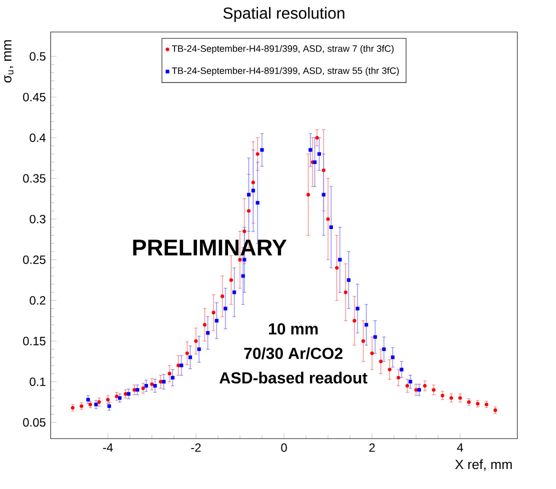 The image size is (556, 489). I want to click on legend-label: TB-24-September-H4-891/399, ASD, straw 7 (thr 3fC), so click(283, 49).